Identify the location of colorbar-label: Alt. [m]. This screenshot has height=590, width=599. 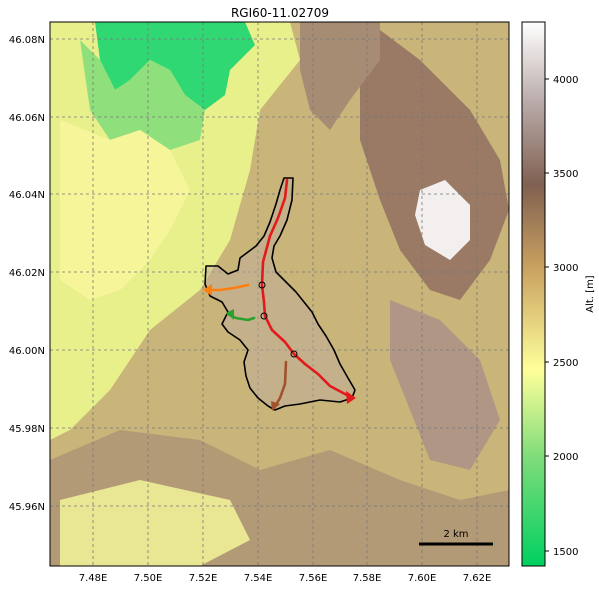
(590, 294).